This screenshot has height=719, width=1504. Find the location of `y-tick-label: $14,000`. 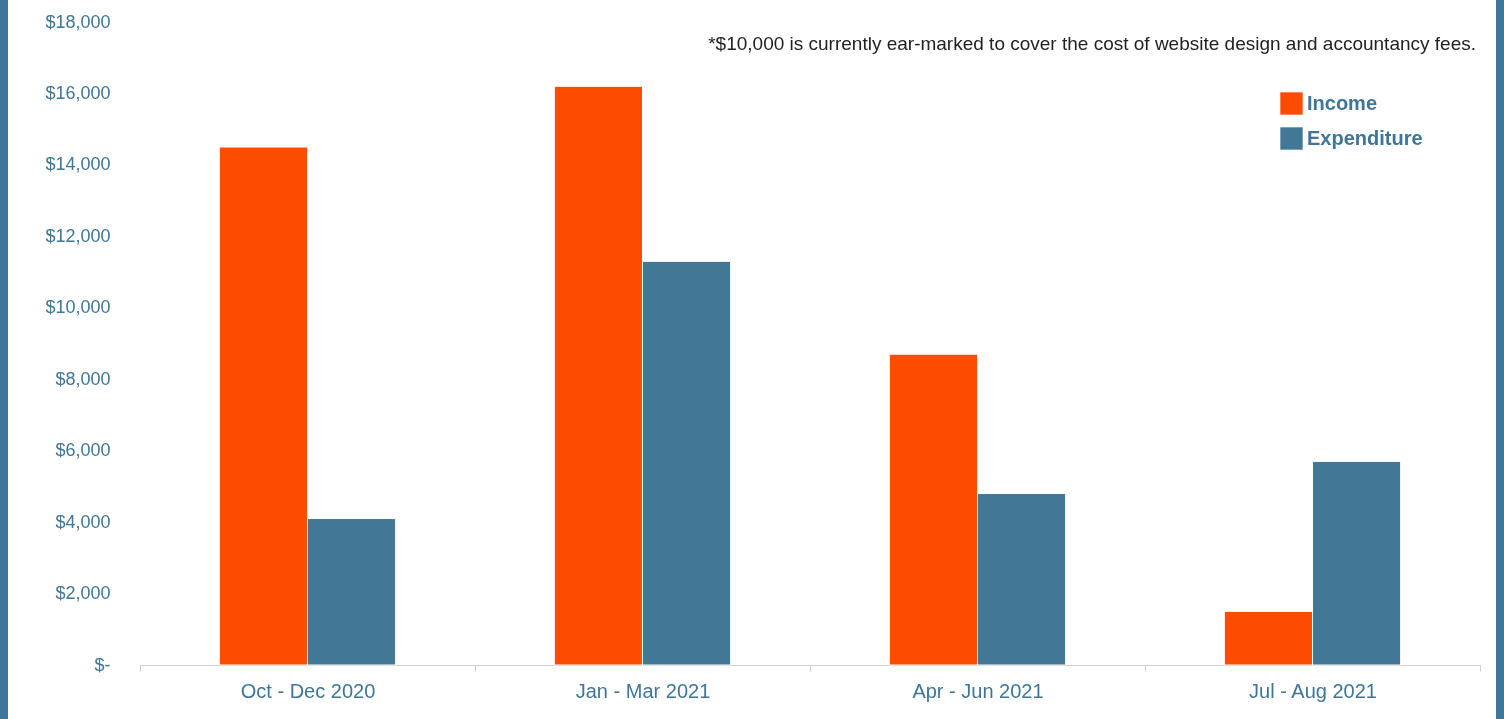

y-tick-label: $14,000 is located at coordinates (78, 164).